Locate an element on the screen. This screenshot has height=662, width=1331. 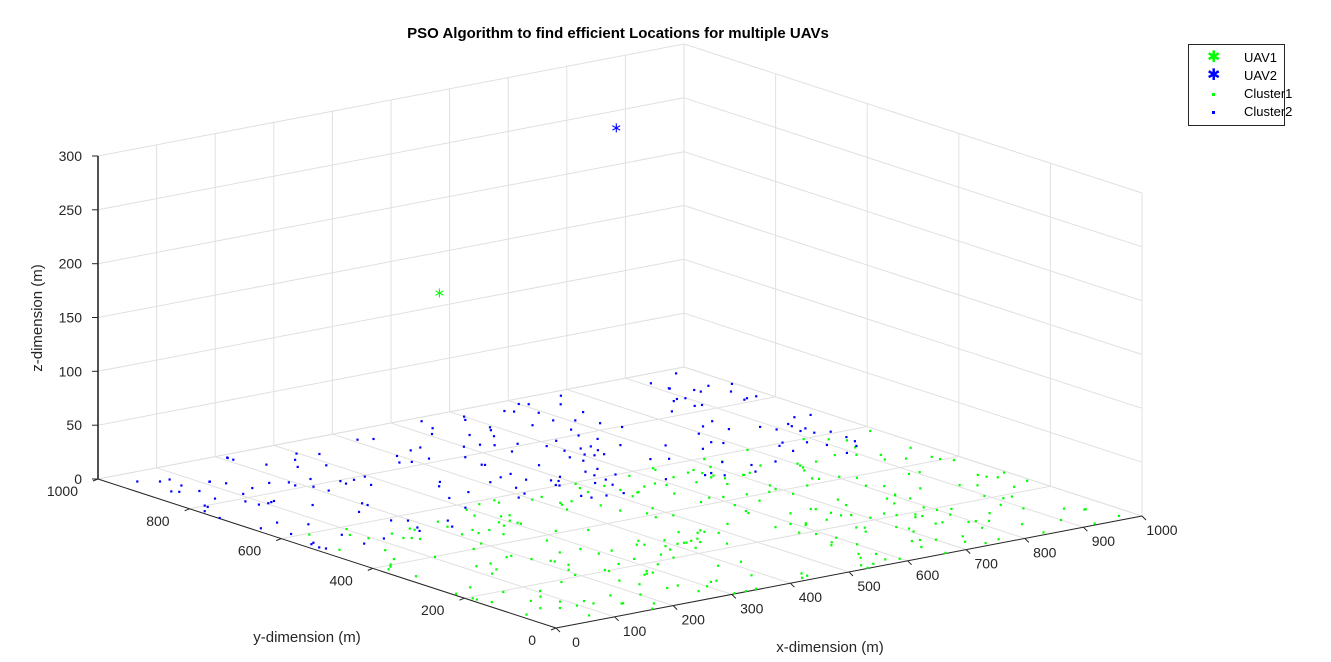
uav2-marker is located at coordinates (616, 128).